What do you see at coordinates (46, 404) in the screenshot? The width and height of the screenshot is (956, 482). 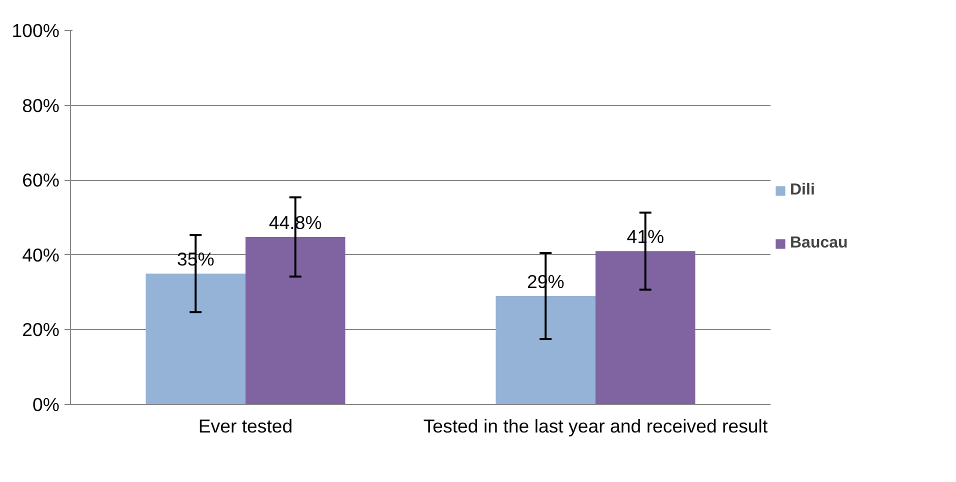 I see `y-tick-label: 0%` at bounding box center [46, 404].